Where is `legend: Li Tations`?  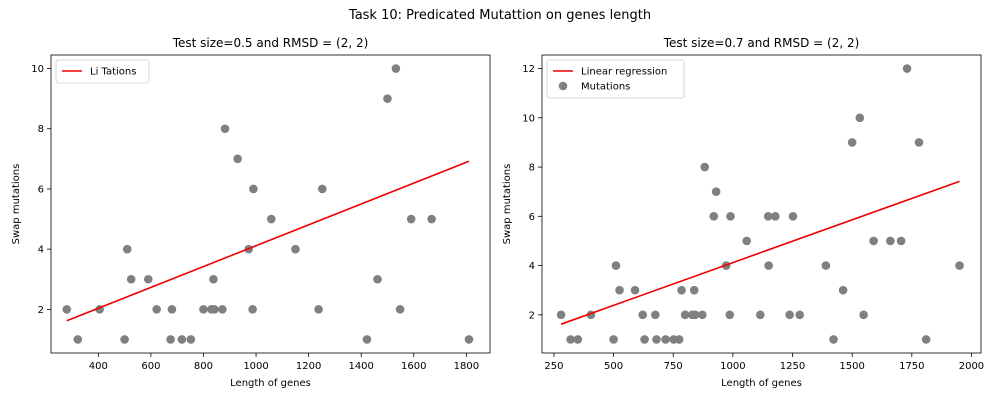
legend: Li Tations is located at coordinates (102, 71).